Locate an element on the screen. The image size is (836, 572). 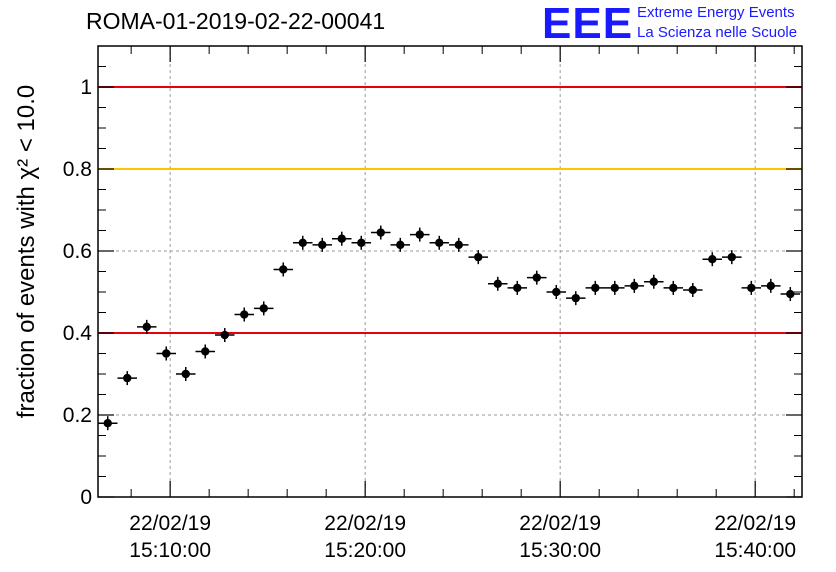
y-tick-label: 0.2 is located at coordinates (77, 415).